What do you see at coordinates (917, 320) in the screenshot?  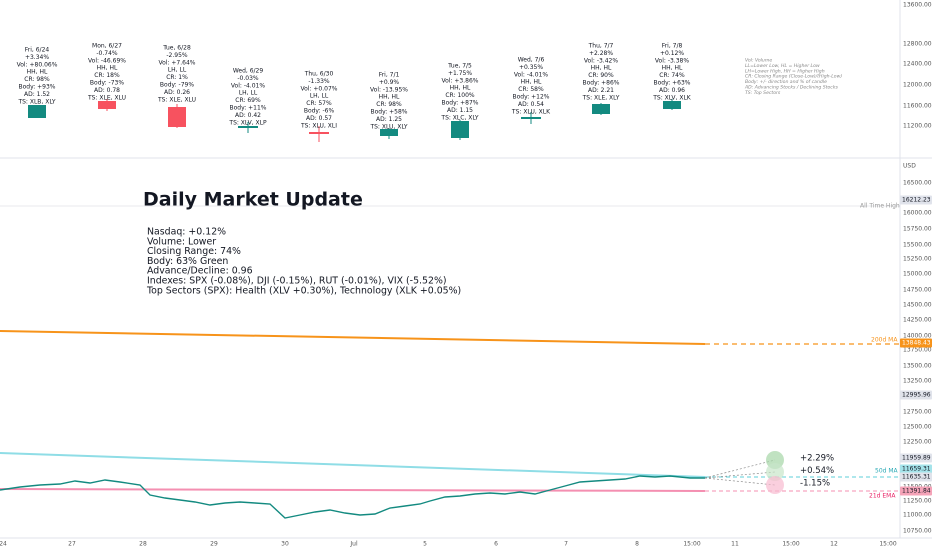 I see `y-tick-label: 14250.00` at bounding box center [917, 320].